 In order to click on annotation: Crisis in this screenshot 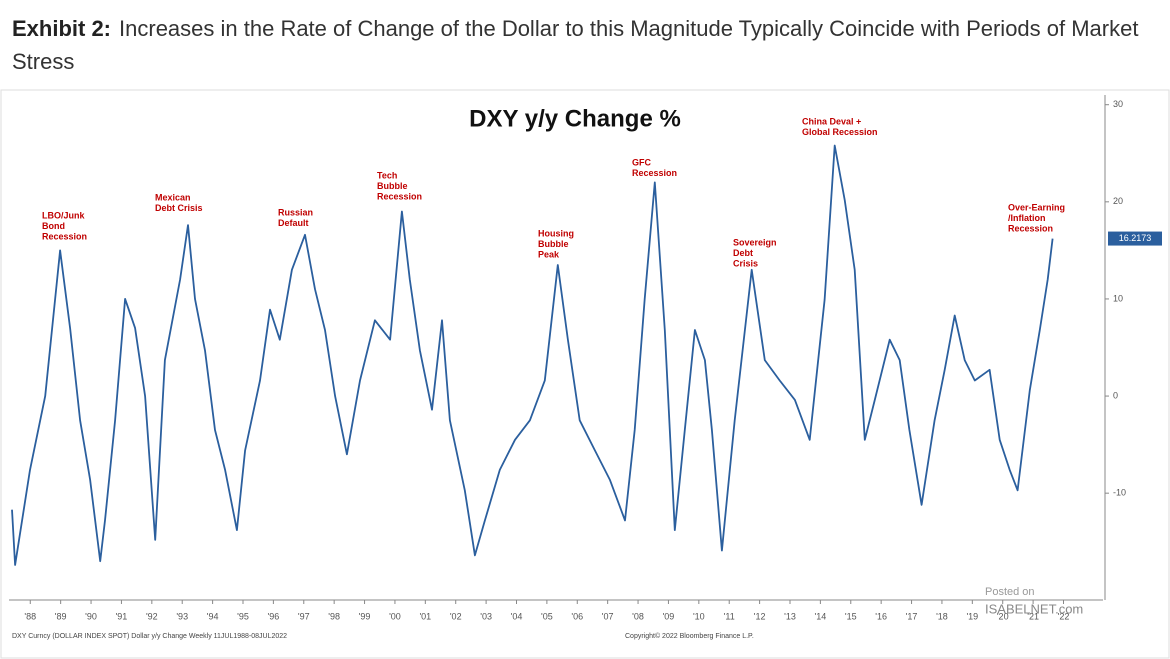, I will do `click(745, 263)`.